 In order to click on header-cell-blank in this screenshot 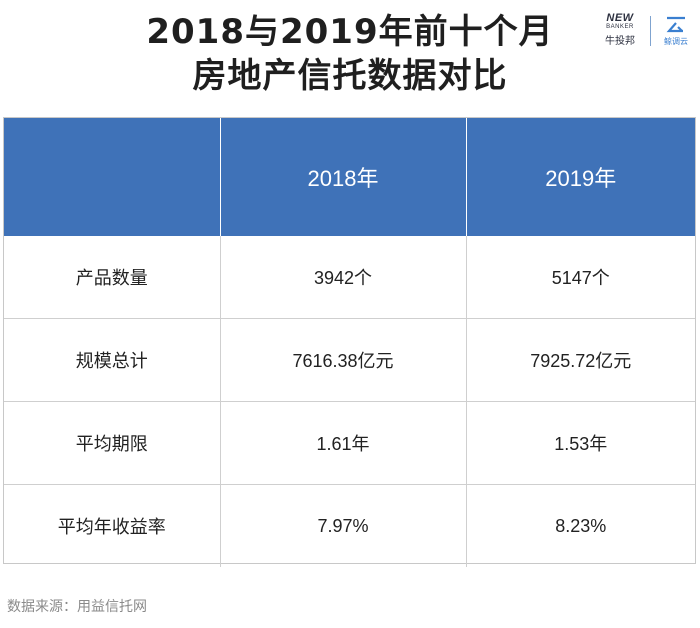, I will do `click(112, 177)`.